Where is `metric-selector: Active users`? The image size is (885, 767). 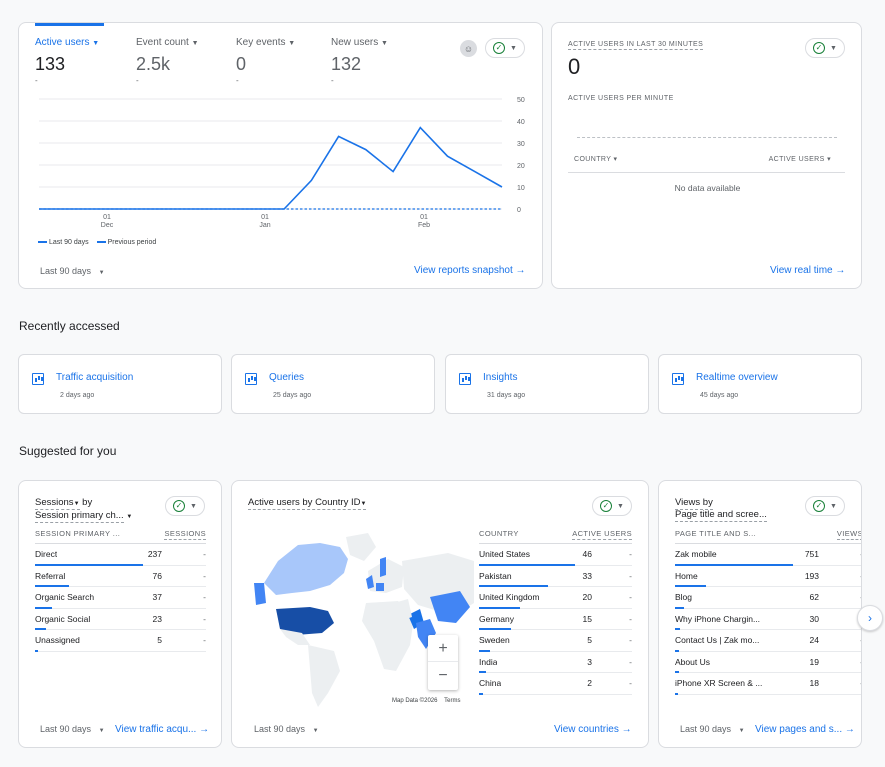 metric-selector: Active users is located at coordinates (274, 503).